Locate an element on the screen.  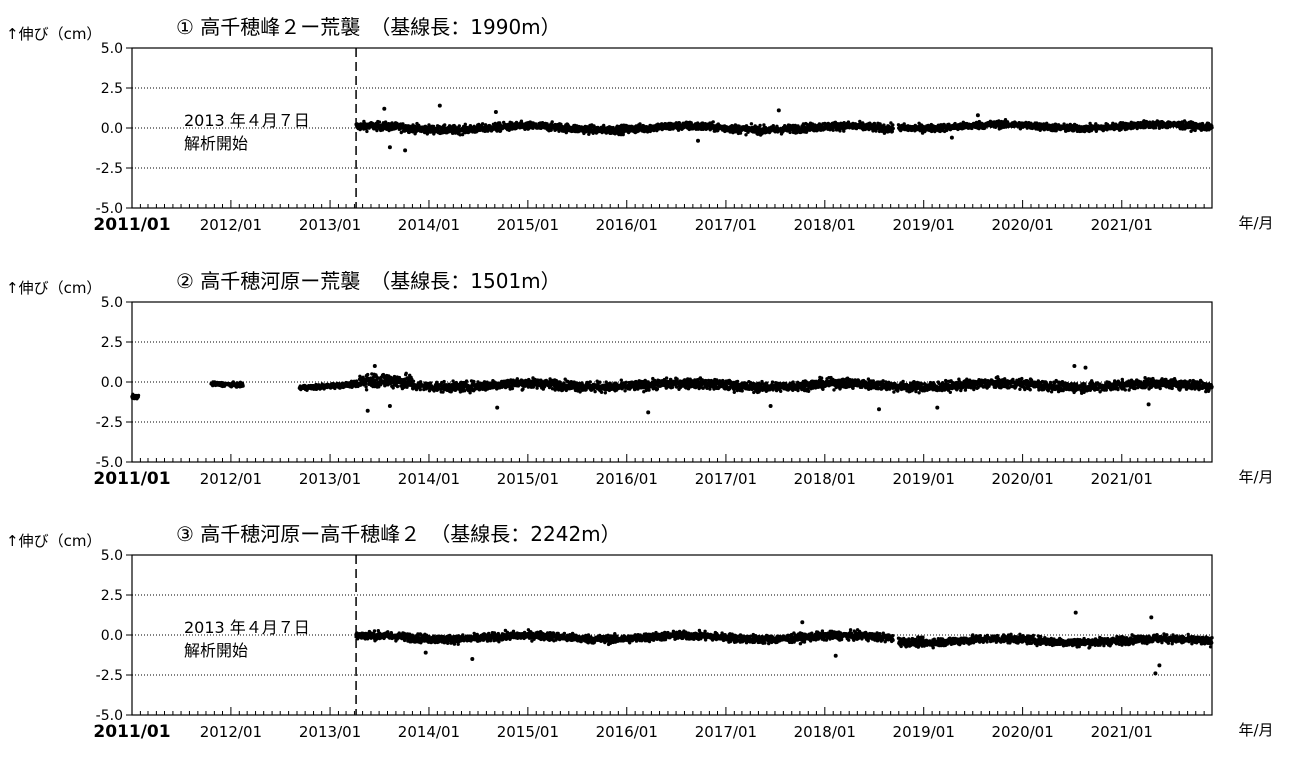
x-tick-label: 2014/01 is located at coordinates (429, 225).